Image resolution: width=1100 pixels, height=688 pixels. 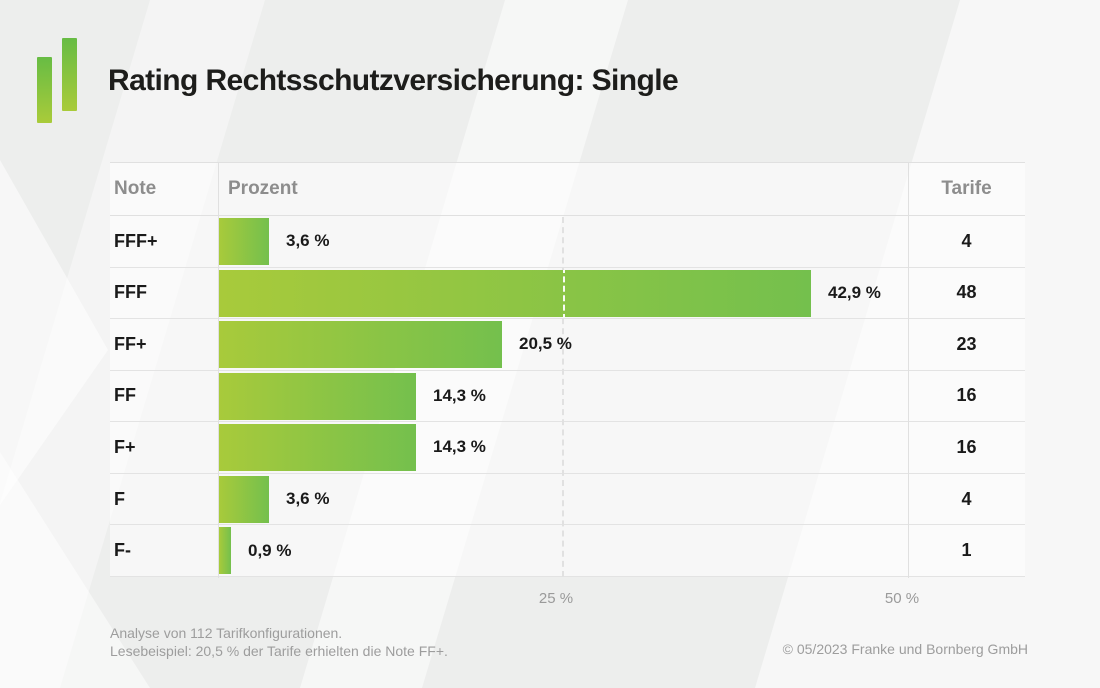 I want to click on table-row: F 3,6 % 4, so click(x=567, y=499).